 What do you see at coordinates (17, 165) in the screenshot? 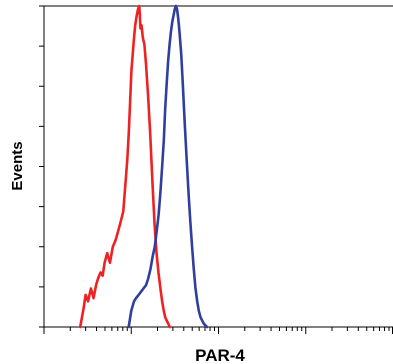
I see `y-axis-label: Events` at bounding box center [17, 165].